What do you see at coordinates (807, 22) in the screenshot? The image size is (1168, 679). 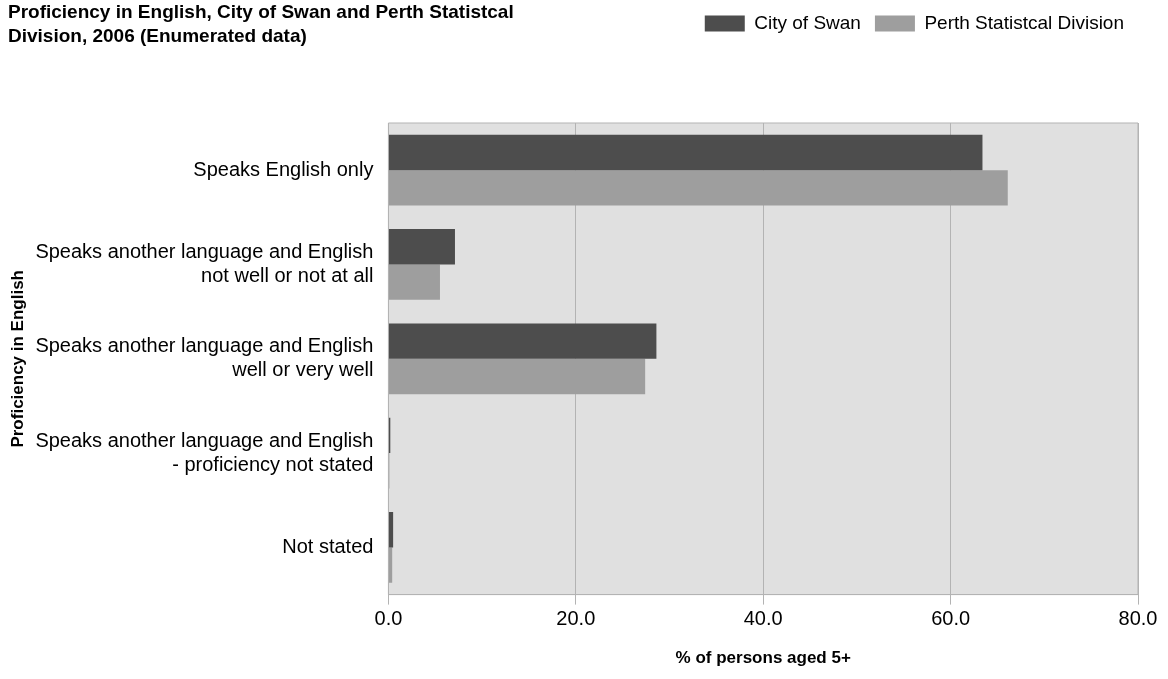 I see `legend-label: City of Swan` at bounding box center [807, 22].